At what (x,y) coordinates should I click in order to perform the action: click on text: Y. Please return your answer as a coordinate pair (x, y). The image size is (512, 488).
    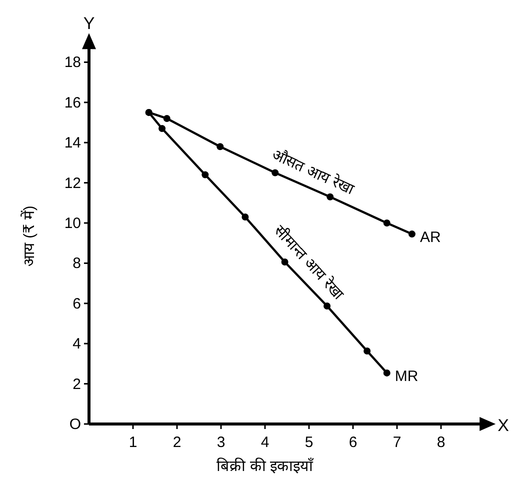
    Looking at the image, I should click on (89, 24).